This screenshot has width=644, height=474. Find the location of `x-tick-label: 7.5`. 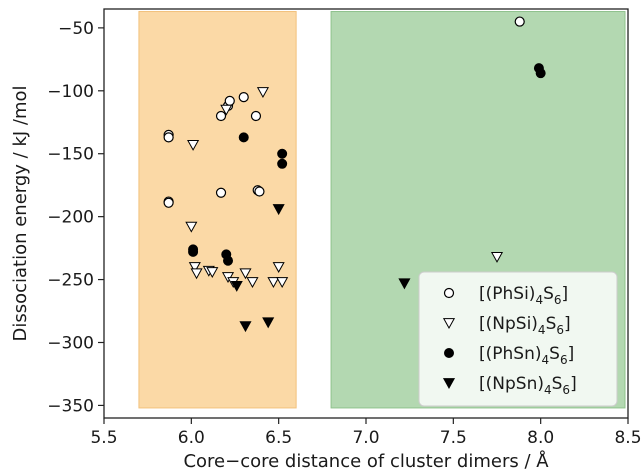

x-tick-label: 7.5 is located at coordinates (453, 438).